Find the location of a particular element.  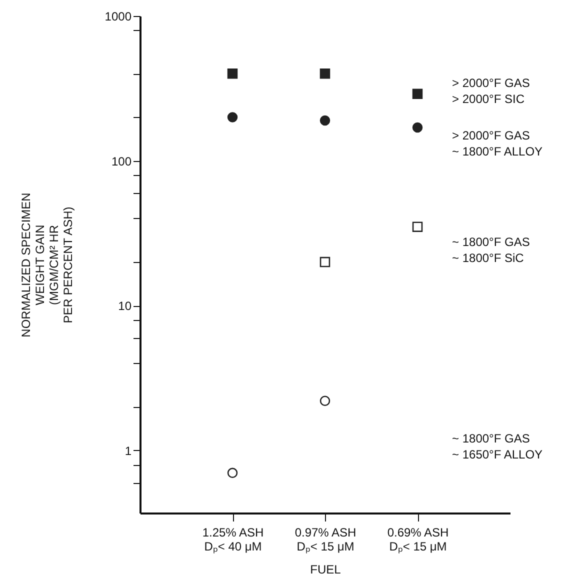

annotation: > 2000°F GAS > 2000°F SIC is located at coordinates (491, 91).